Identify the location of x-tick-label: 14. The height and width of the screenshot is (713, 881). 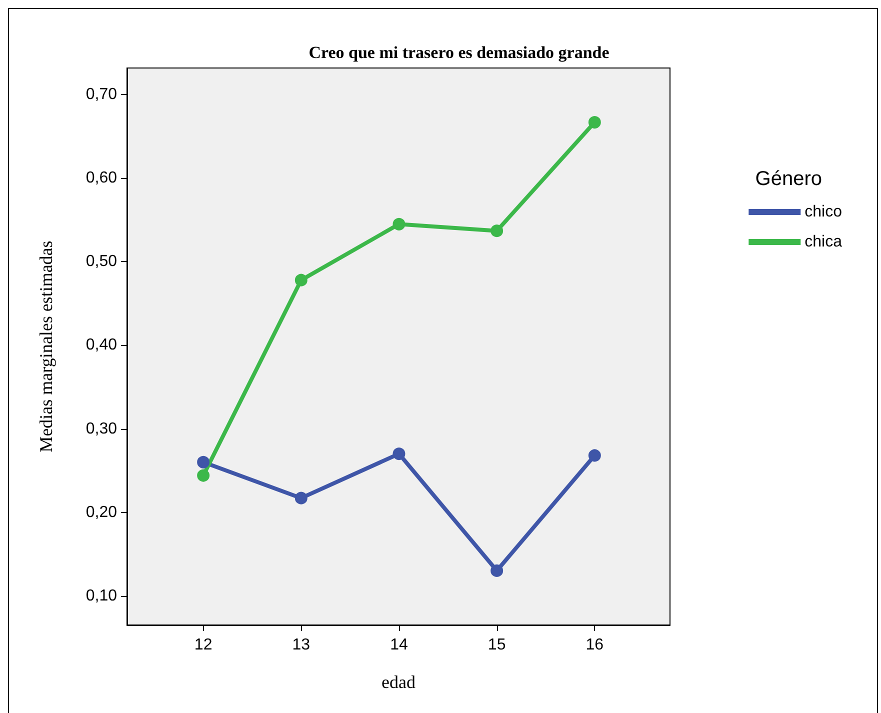
(399, 645).